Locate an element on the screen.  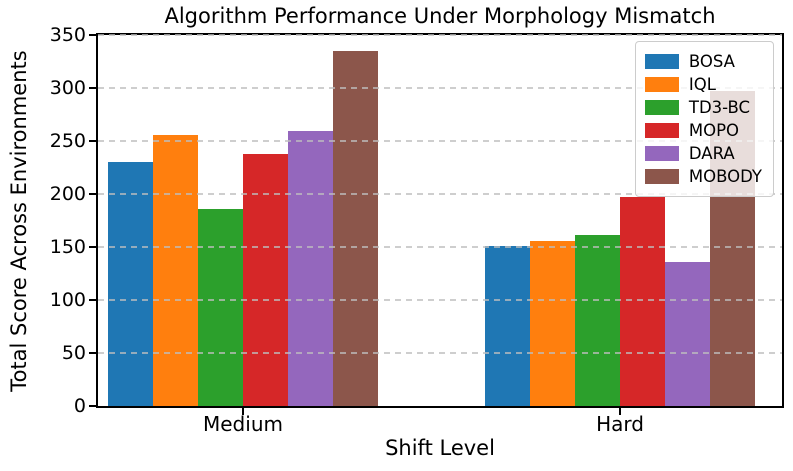
legend-label-mobody: MOBODY is located at coordinates (725, 176).